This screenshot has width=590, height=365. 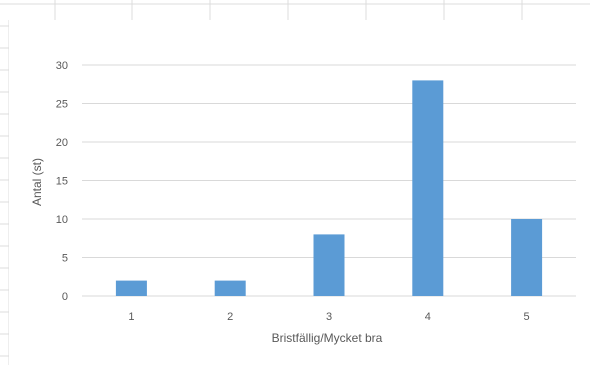 I want to click on x-axis-tick-labels: 1 2 3 4 5, so click(x=328, y=317).